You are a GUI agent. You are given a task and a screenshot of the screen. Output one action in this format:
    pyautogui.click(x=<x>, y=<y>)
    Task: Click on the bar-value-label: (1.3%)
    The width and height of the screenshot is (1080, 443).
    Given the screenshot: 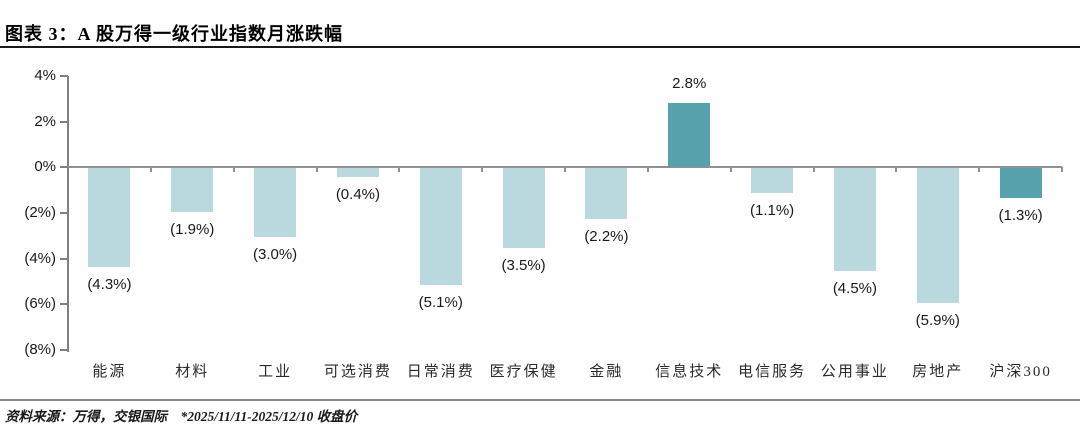 What is the action you would take?
    pyautogui.click(x=1020, y=216)
    